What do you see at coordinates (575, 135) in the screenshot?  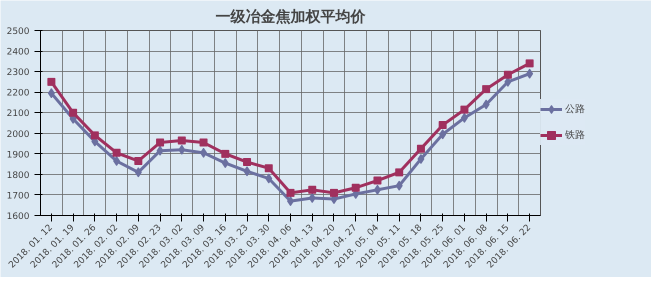 I see `legend-label: 铁路` at bounding box center [575, 135].